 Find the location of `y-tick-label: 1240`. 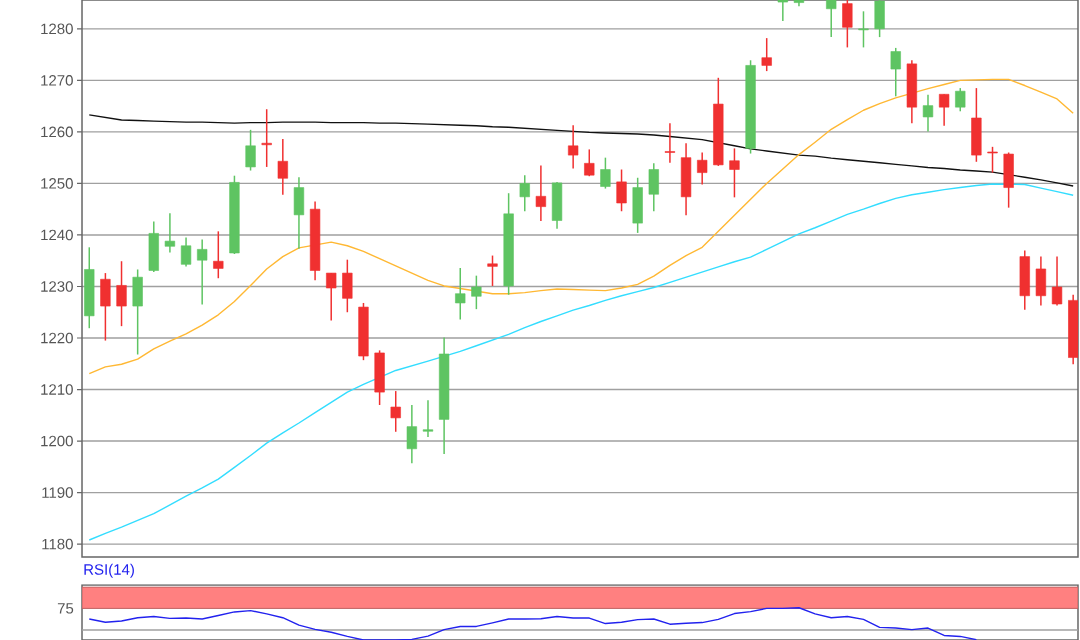

y-tick-label: 1240 is located at coordinates (57, 235).